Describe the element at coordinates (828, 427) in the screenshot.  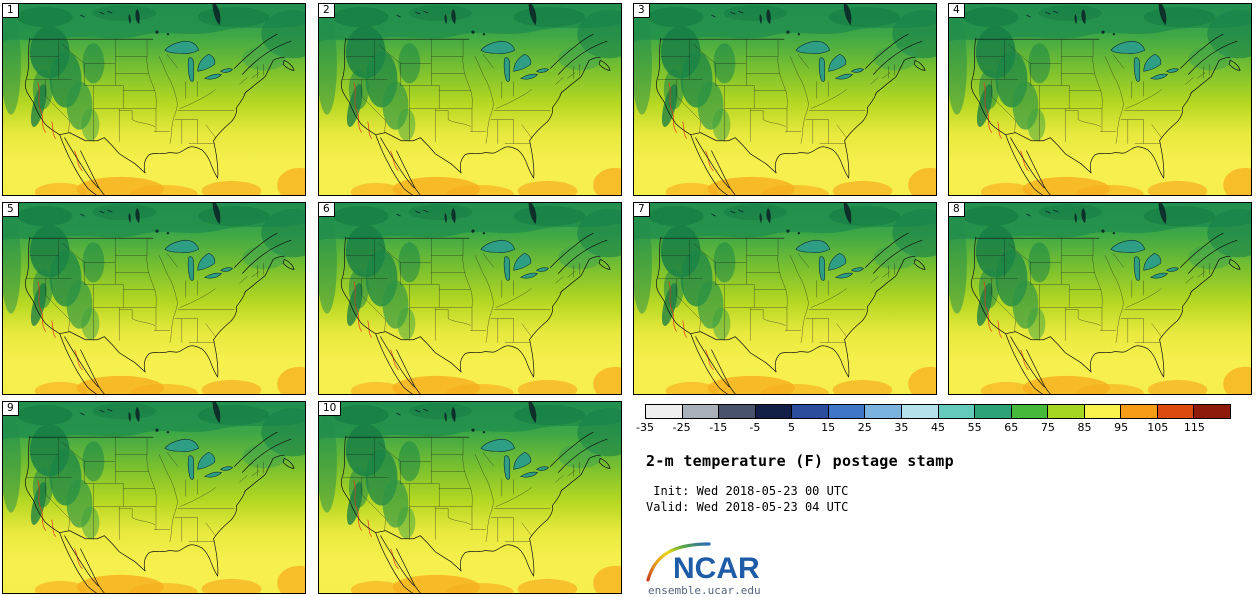
I see `colorbar-tick-label: 15` at that location.